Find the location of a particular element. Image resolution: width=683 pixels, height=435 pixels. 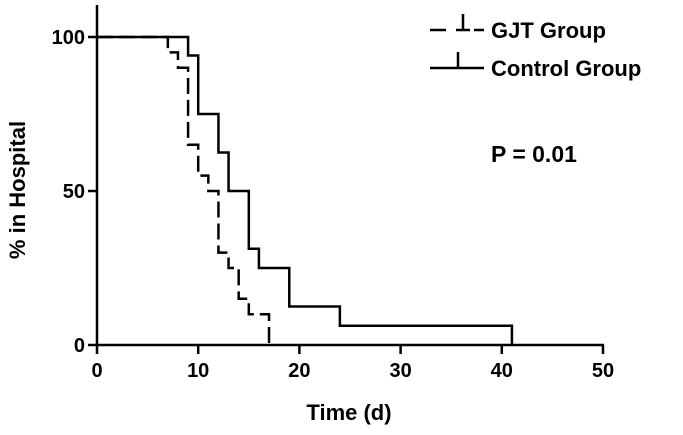

y-ticks: 0 50 100 is located at coordinates (74, 192).